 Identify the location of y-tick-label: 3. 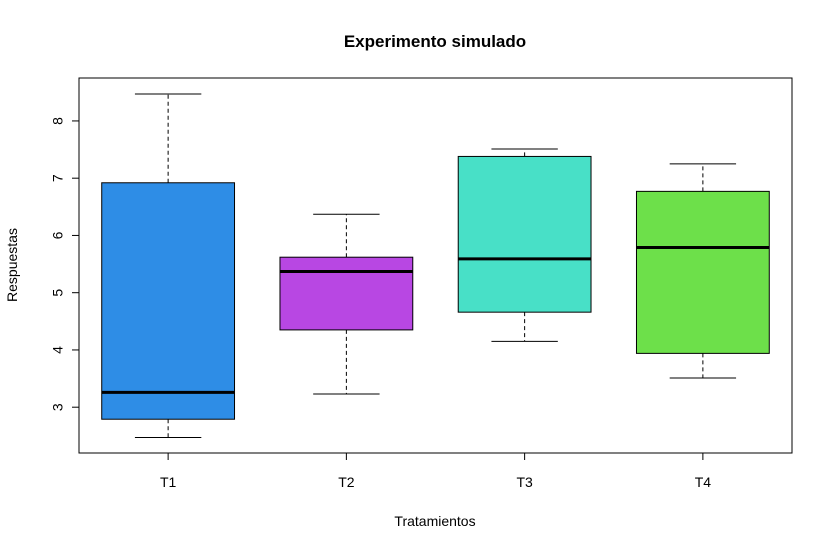
(58, 407).